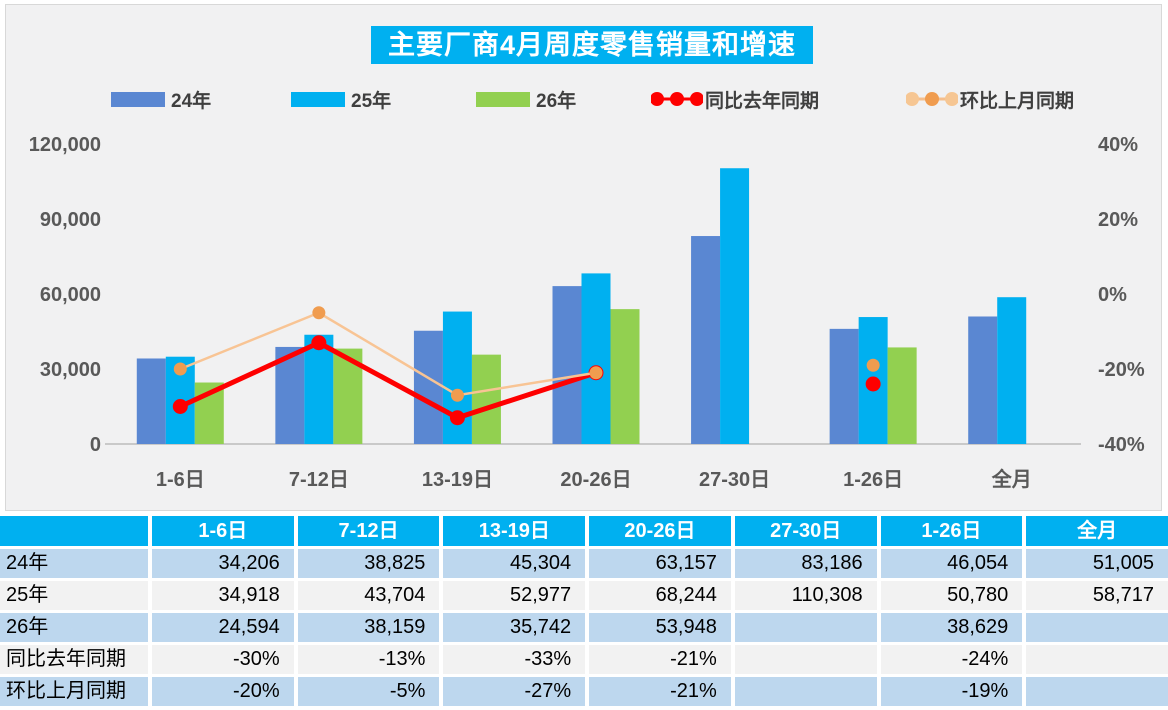 The height and width of the screenshot is (710, 1168). I want to click on legend-item-1: 25年, so click(341, 99).